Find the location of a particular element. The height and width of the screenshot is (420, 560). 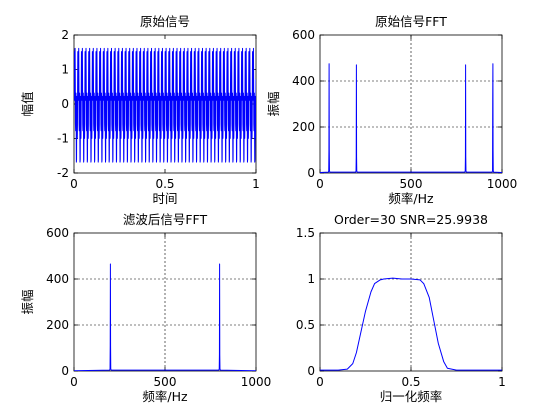

chart-title: 滤波后信号FFT is located at coordinates (165, 219).